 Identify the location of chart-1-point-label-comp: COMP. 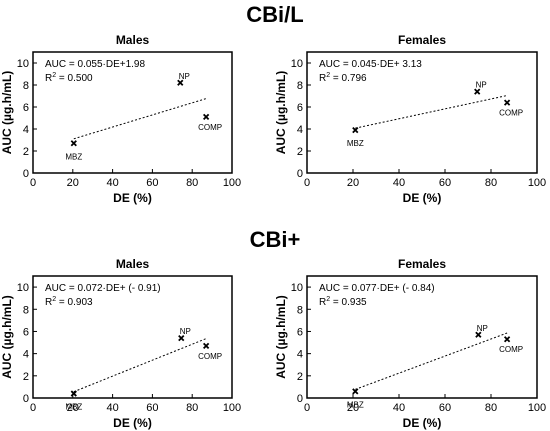
(511, 113).